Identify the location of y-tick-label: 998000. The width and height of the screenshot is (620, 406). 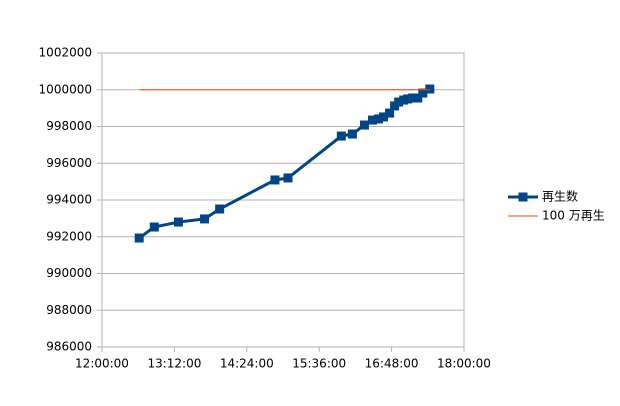
(69, 126).